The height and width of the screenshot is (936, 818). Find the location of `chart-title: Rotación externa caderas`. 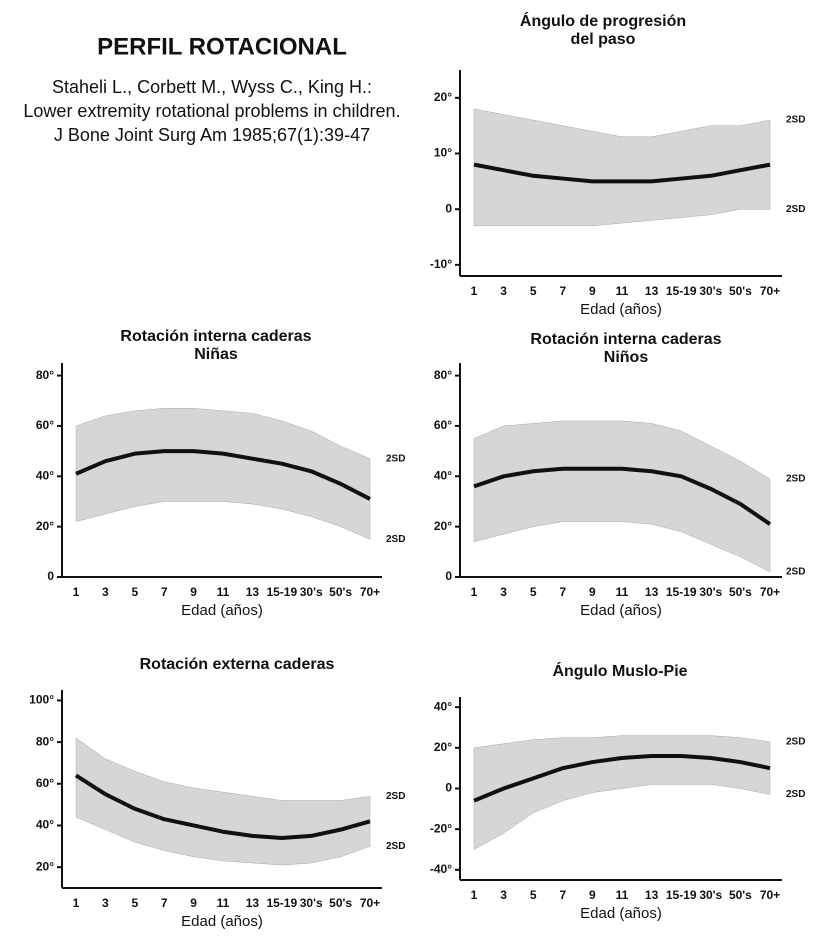

chart-title: Rotación externa caderas is located at coordinates (237, 664).